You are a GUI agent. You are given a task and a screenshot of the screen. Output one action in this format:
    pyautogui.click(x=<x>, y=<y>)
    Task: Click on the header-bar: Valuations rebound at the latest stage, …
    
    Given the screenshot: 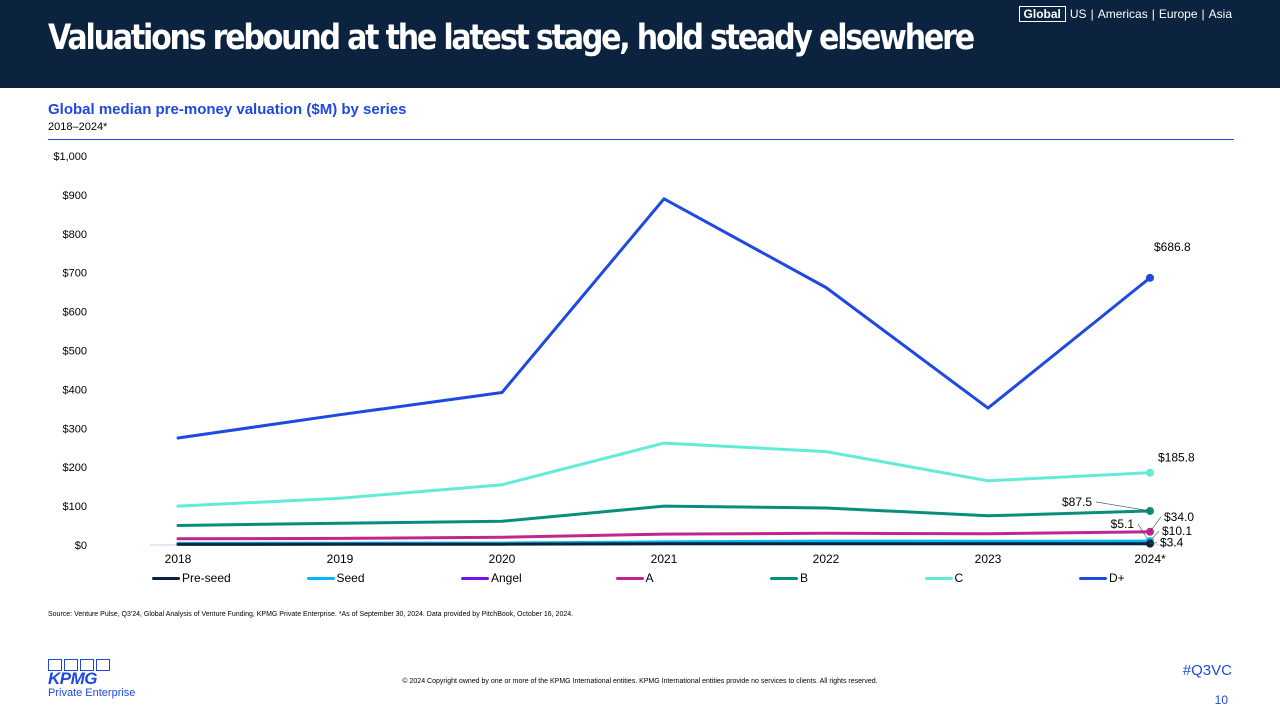 What is the action you would take?
    pyautogui.click(x=640, y=44)
    